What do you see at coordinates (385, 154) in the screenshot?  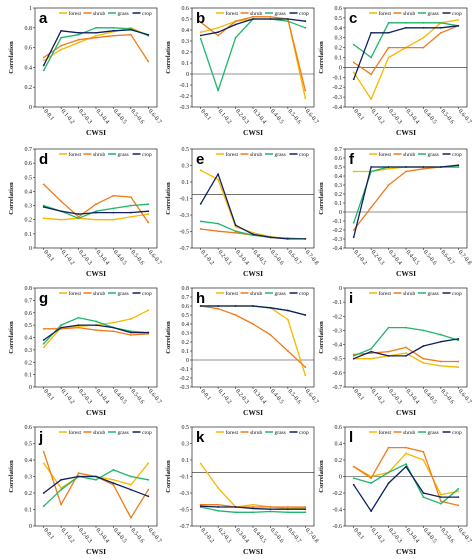 I see `legend-label-forest: forest` at bounding box center [385, 154].